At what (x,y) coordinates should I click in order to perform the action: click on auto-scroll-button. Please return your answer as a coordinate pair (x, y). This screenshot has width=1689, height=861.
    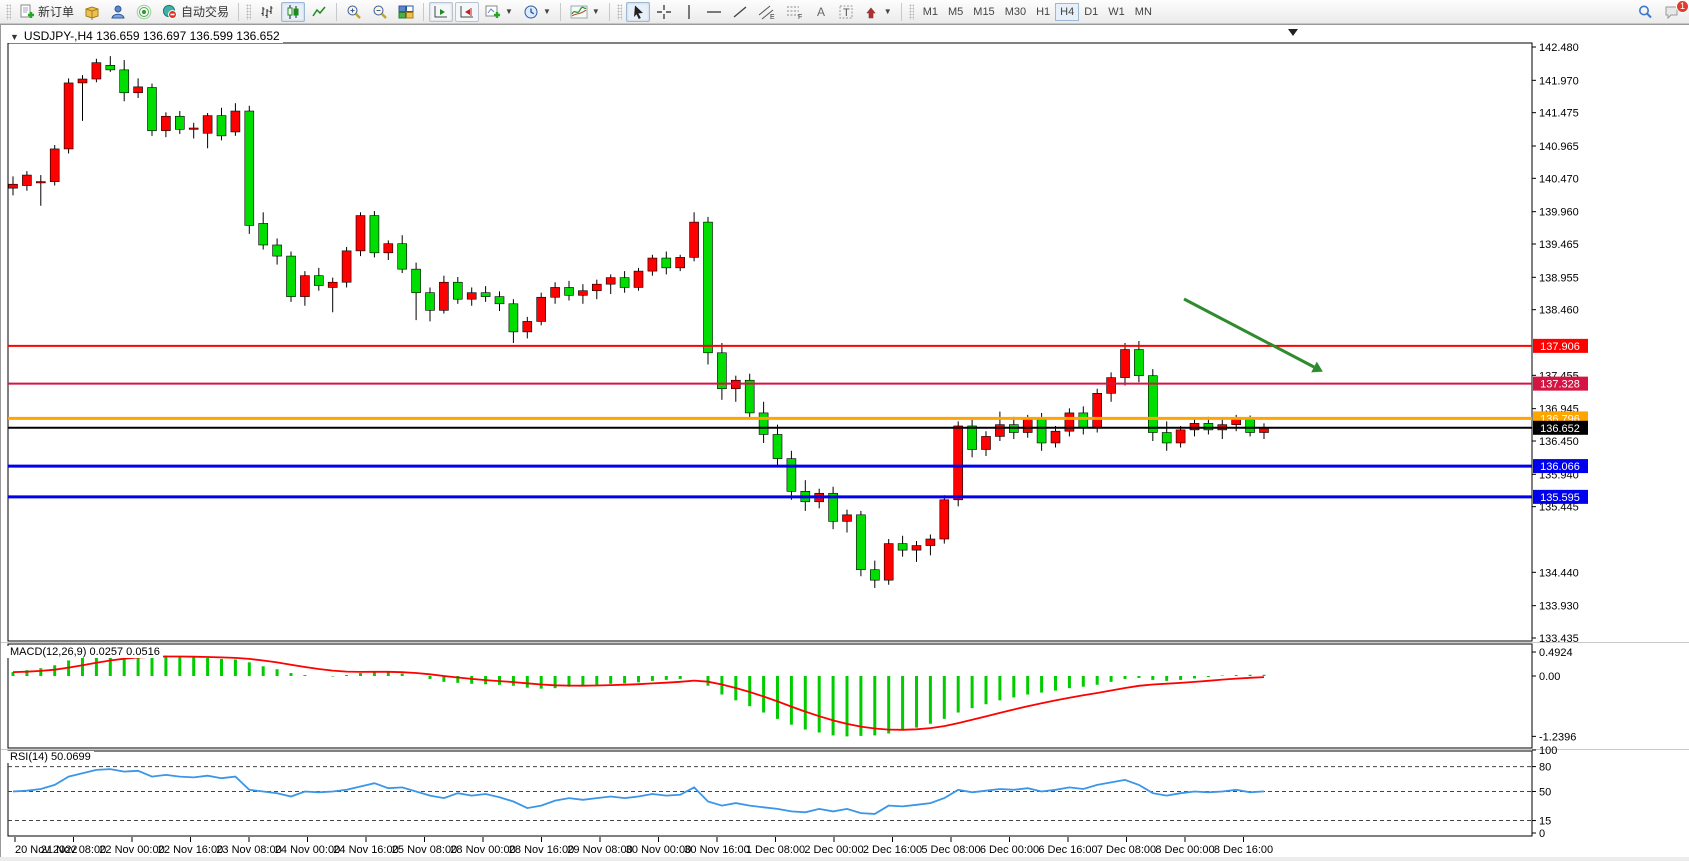
    Looking at the image, I should click on (441, 11).